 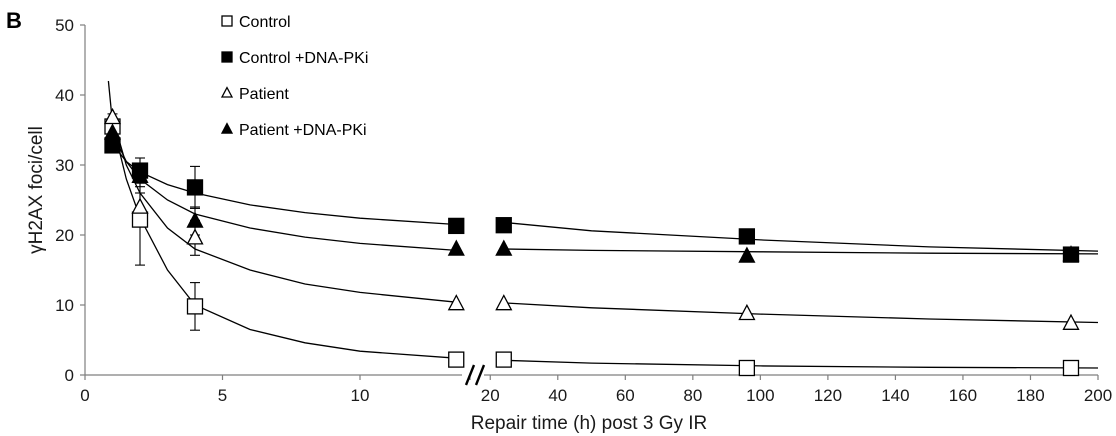 What do you see at coordinates (36, 190) in the screenshot?
I see `y-axis-title: γH2AX foci/cell` at bounding box center [36, 190].